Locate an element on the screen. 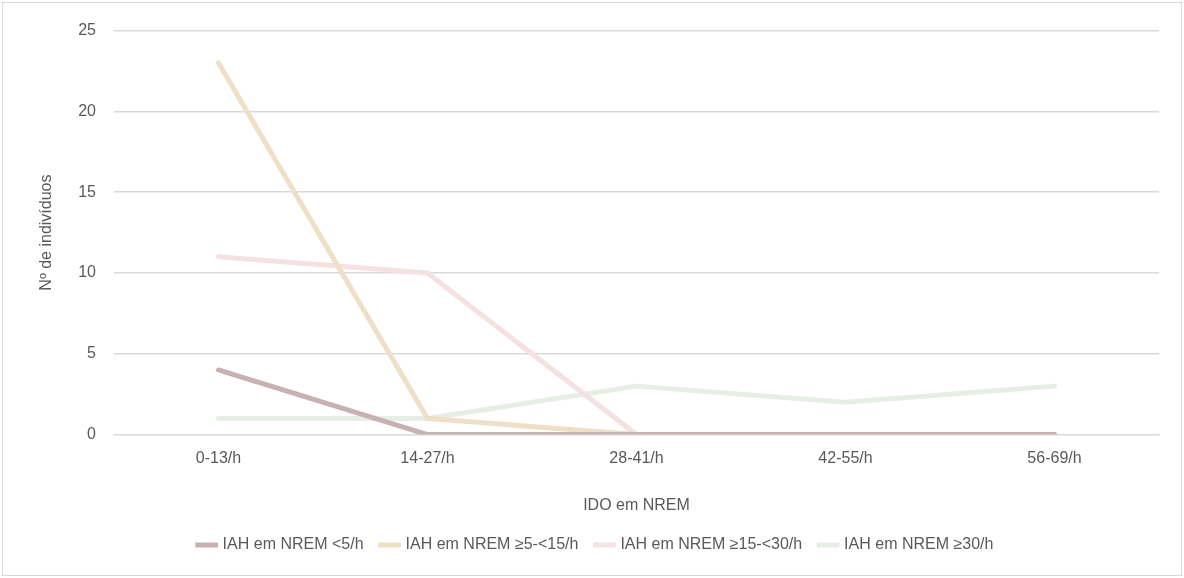  x-tick-label: 28-41/h is located at coordinates (636, 457).